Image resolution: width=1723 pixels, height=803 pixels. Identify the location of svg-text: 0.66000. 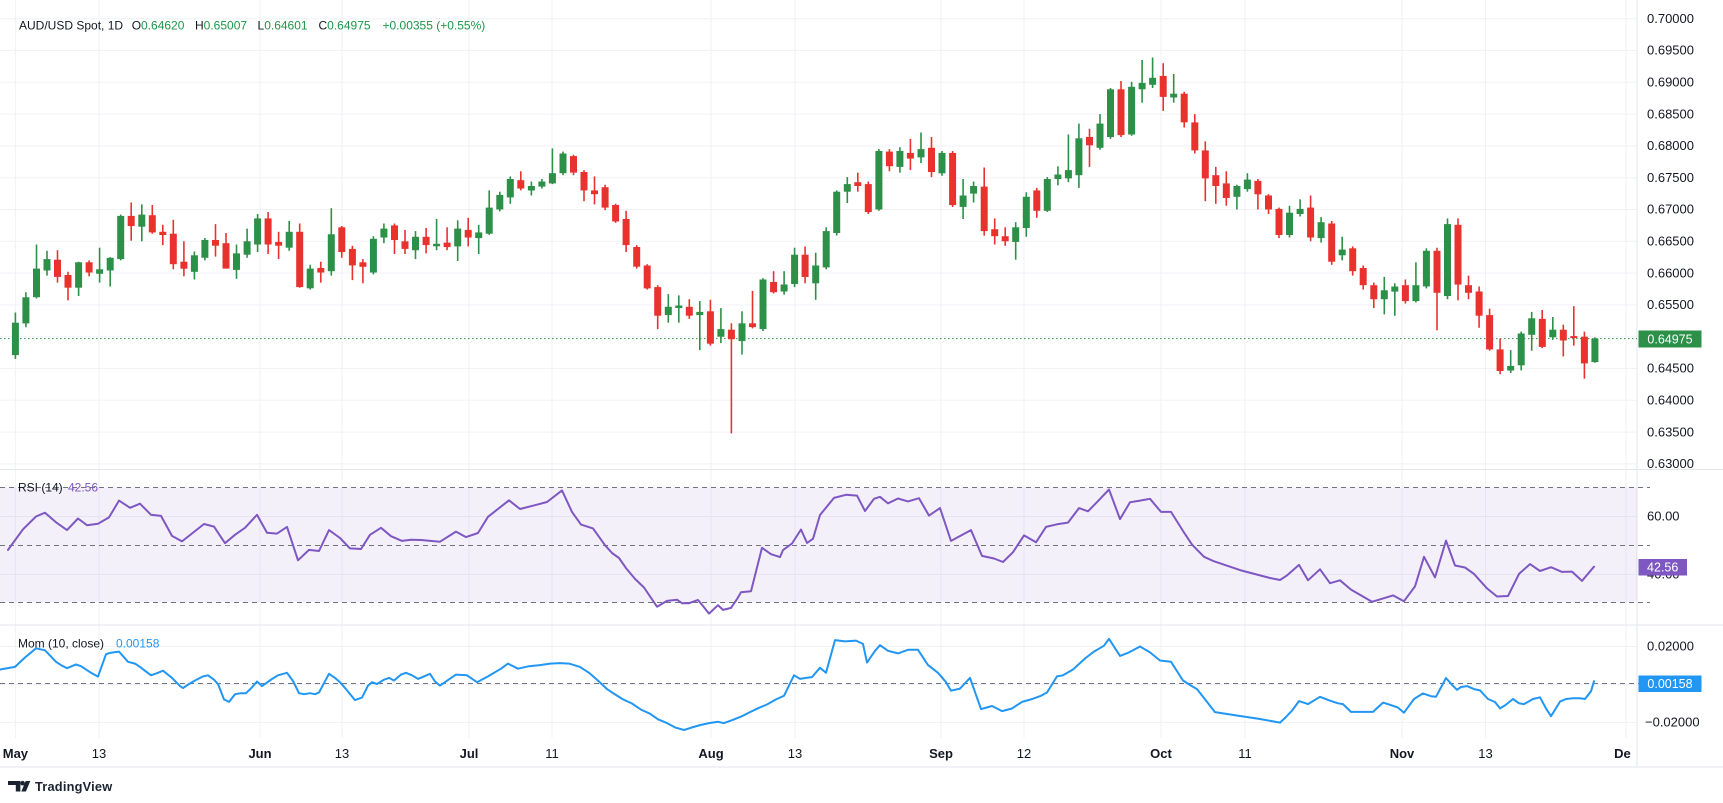
(1670, 272).